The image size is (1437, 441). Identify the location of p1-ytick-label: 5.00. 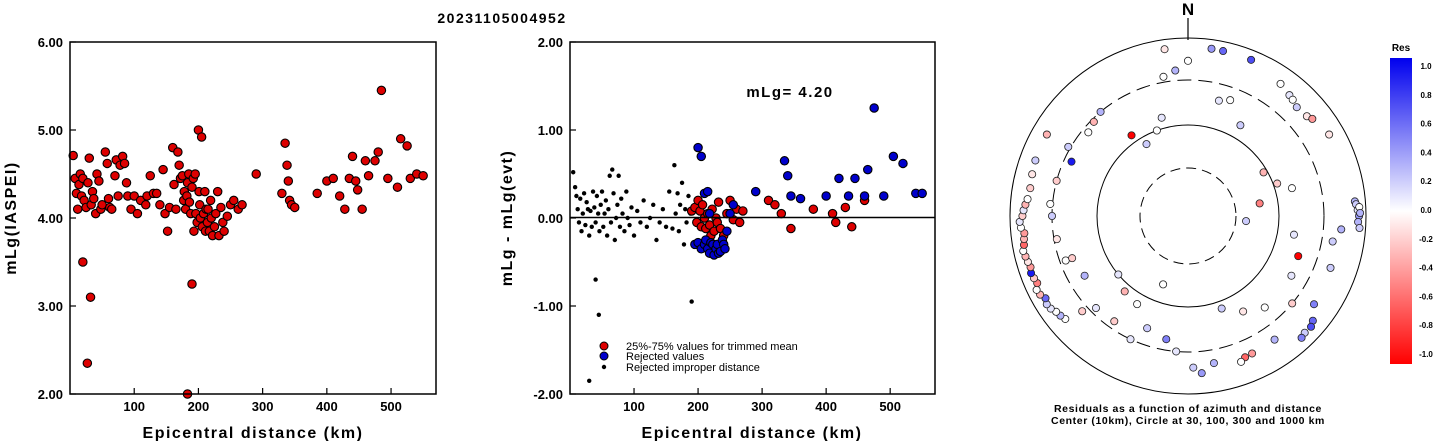
(50, 130).